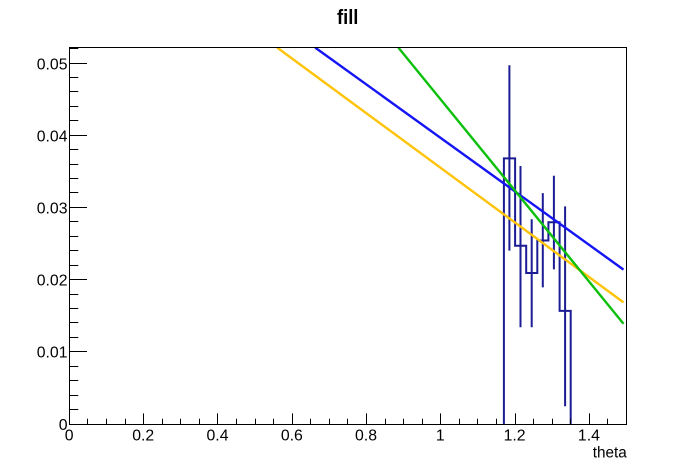 The width and height of the screenshot is (696, 472). Describe the element at coordinates (143, 436) in the screenshot. I see `svg-text: 0.2` at that location.